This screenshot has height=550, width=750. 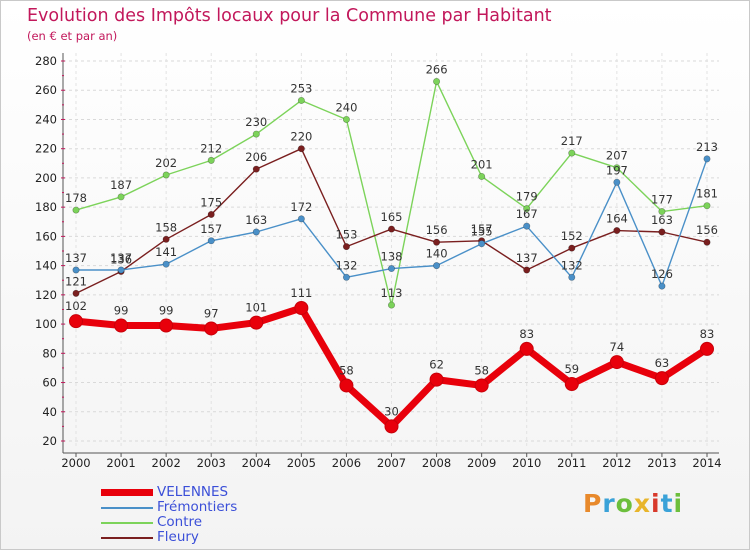 I want to click on data-label: 253, so click(x=301, y=88).